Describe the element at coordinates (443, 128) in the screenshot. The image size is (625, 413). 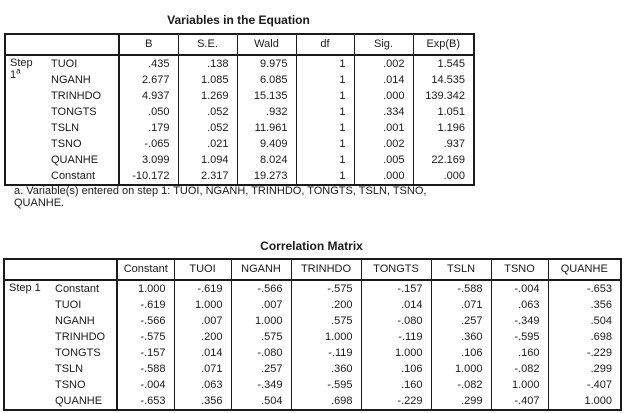
I see `cell-value: 1.196` at that location.